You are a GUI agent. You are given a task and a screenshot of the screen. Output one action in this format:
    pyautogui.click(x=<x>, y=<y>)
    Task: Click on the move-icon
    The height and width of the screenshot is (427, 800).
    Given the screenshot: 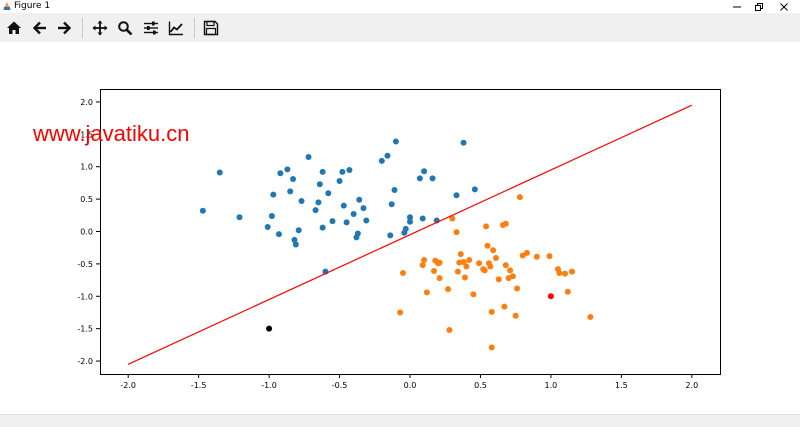 What is the action you would take?
    pyautogui.click(x=100, y=28)
    